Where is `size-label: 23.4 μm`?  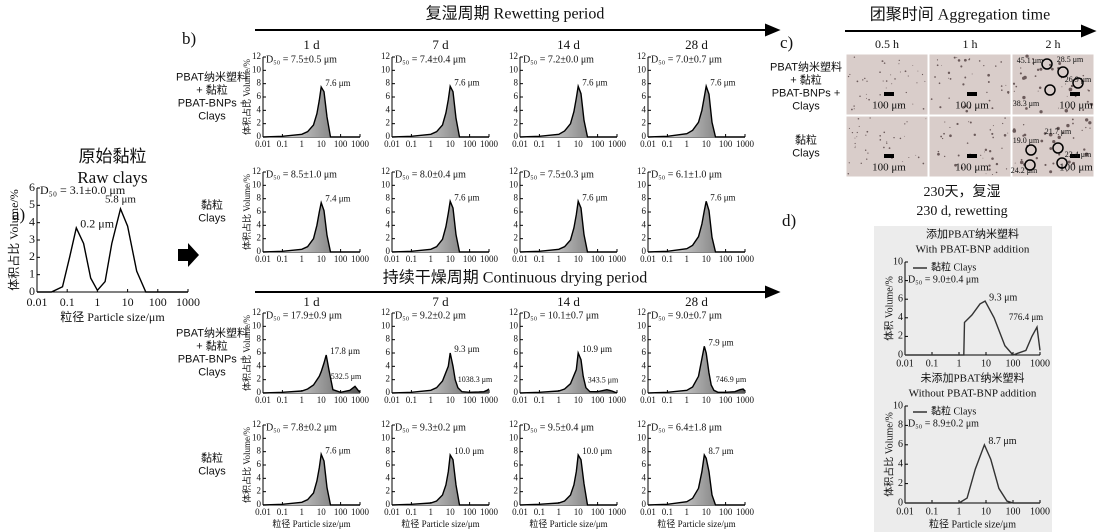 size-label: 23.4 μm is located at coordinates (1078, 154).